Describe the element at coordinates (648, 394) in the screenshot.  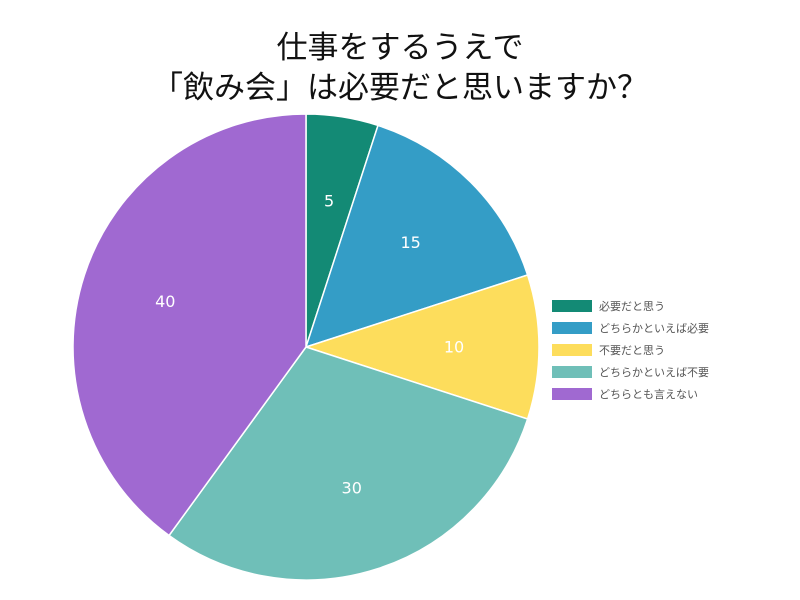
I see `legend-label: どちらとも言えない` at that location.